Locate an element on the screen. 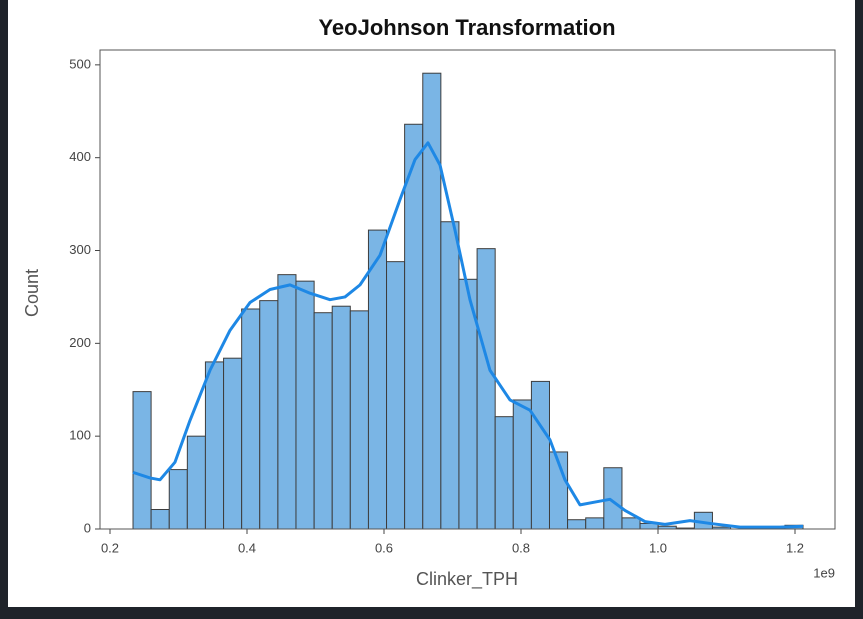 The width and height of the screenshot is (863, 619). x-offset-label: 1e9 is located at coordinates (824, 572).